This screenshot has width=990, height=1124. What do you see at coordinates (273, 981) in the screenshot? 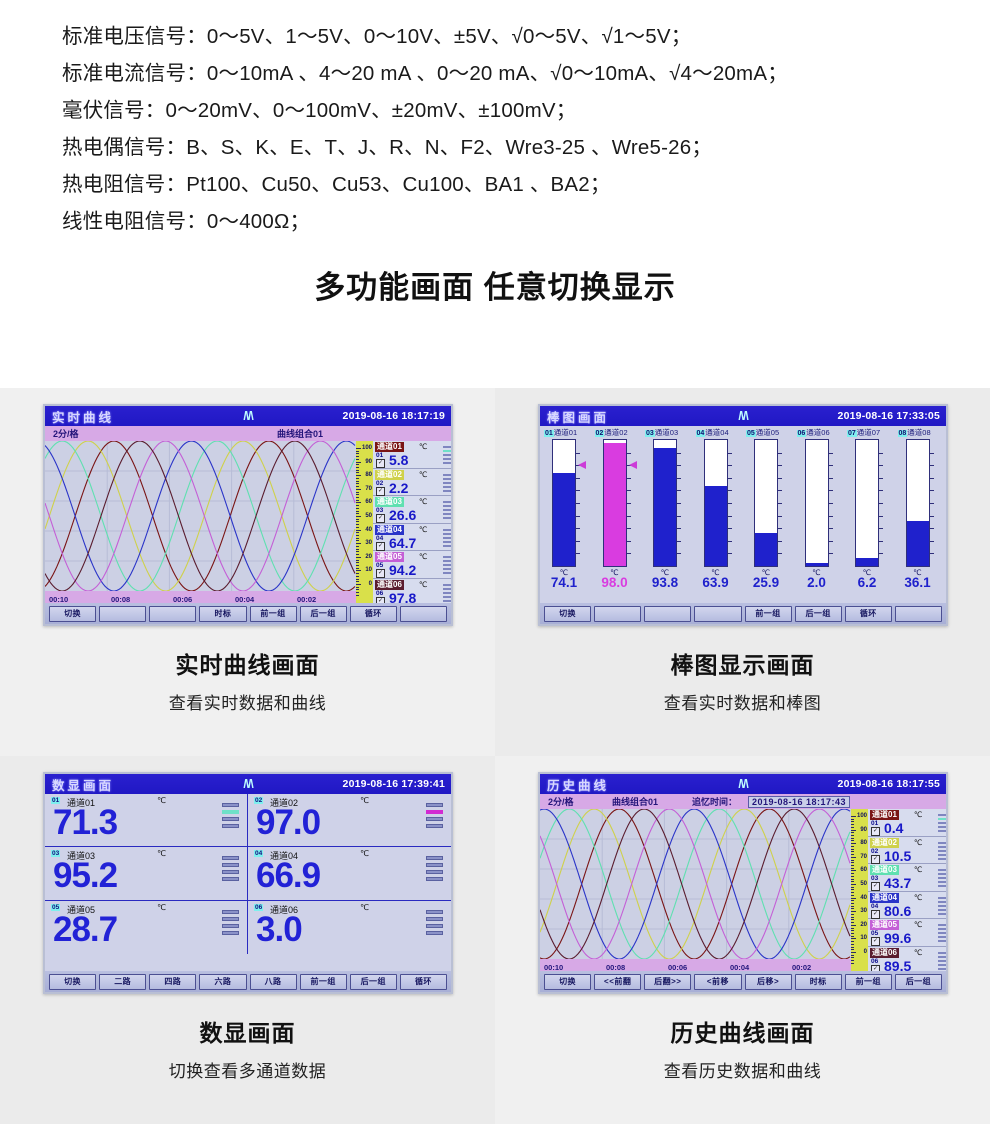
I see `screen-button-八路: 八路` at bounding box center [273, 981].